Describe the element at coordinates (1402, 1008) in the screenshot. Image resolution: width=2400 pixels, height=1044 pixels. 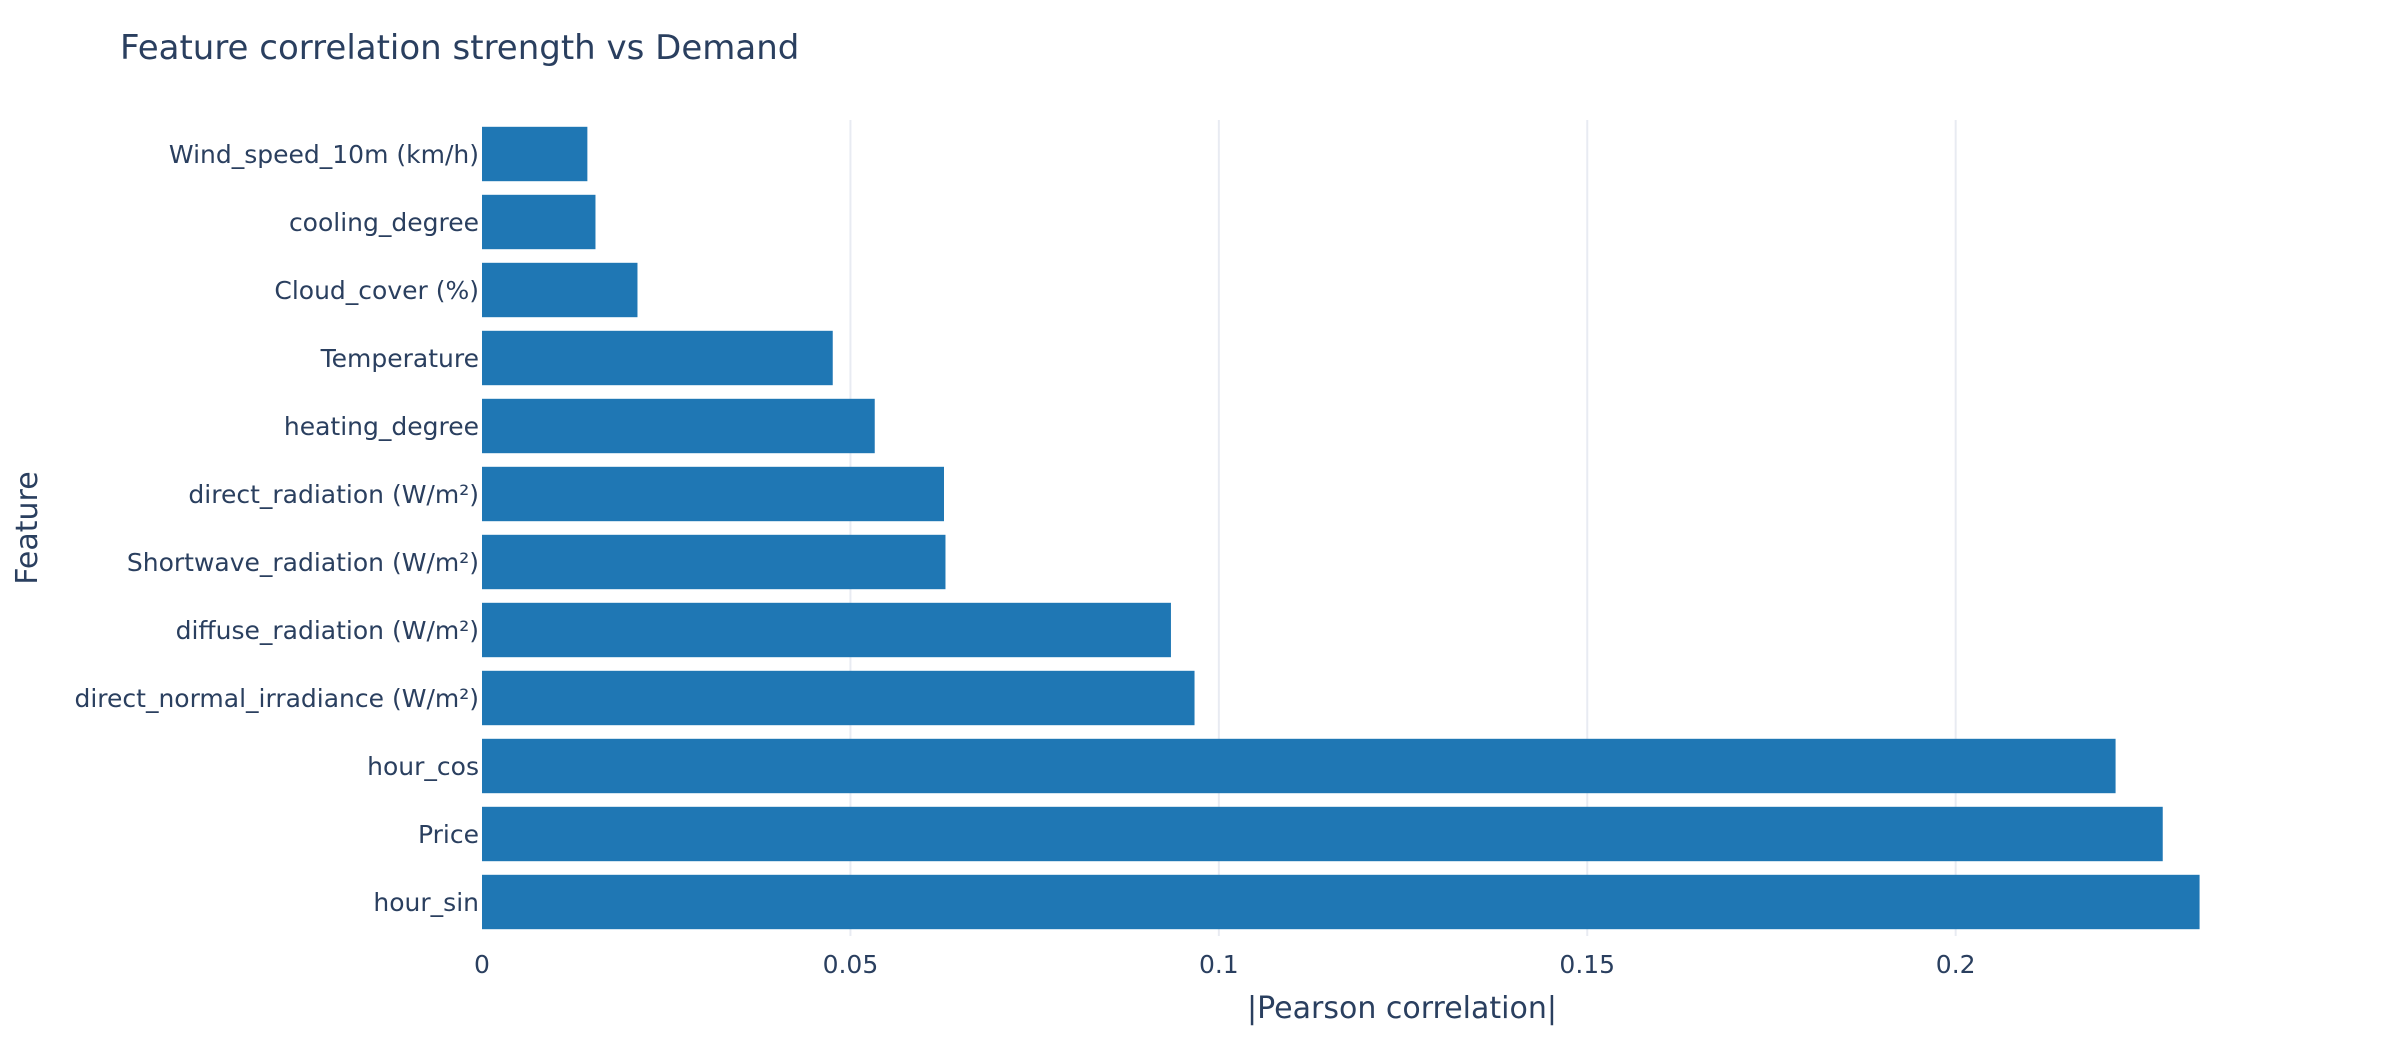
I see `x-axis-title: |Pearson correlation|` at that location.